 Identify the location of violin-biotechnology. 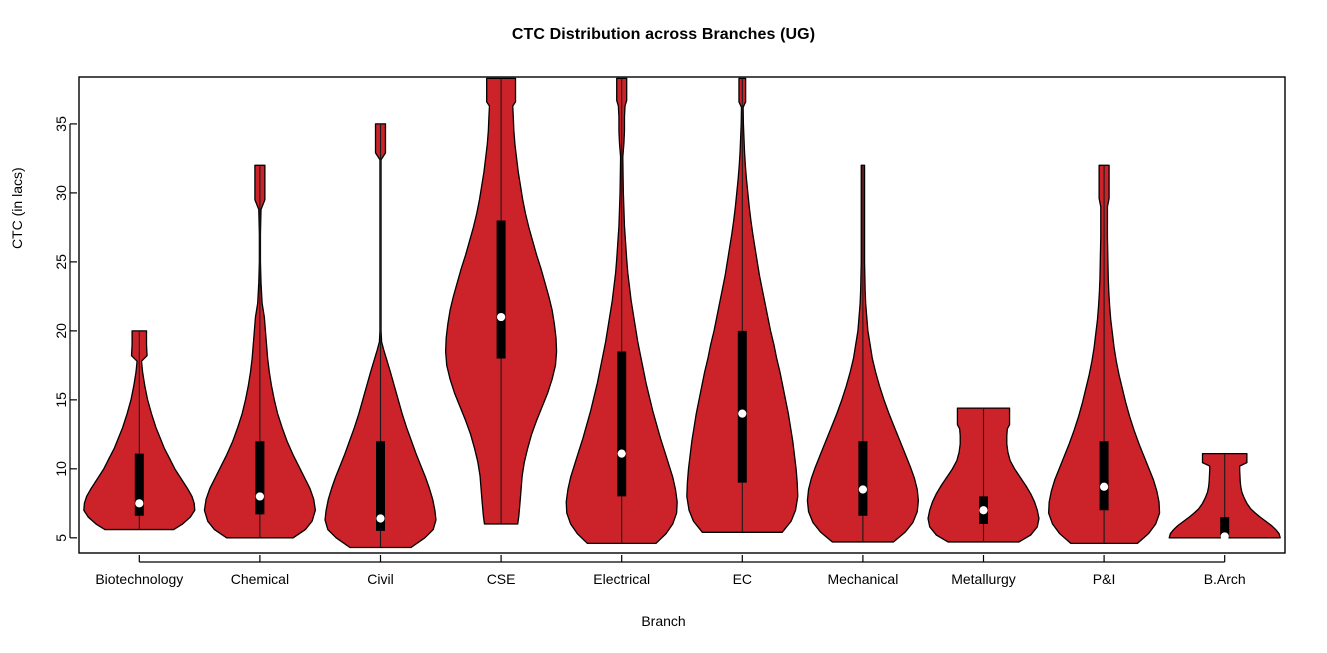
(139, 430).